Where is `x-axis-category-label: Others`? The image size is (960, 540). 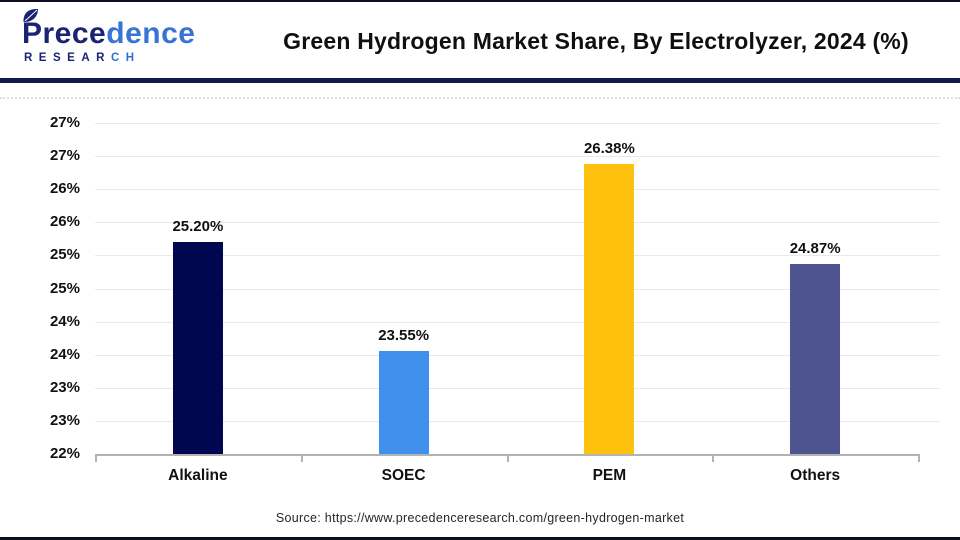 x-axis-category-label: Others is located at coordinates (815, 475).